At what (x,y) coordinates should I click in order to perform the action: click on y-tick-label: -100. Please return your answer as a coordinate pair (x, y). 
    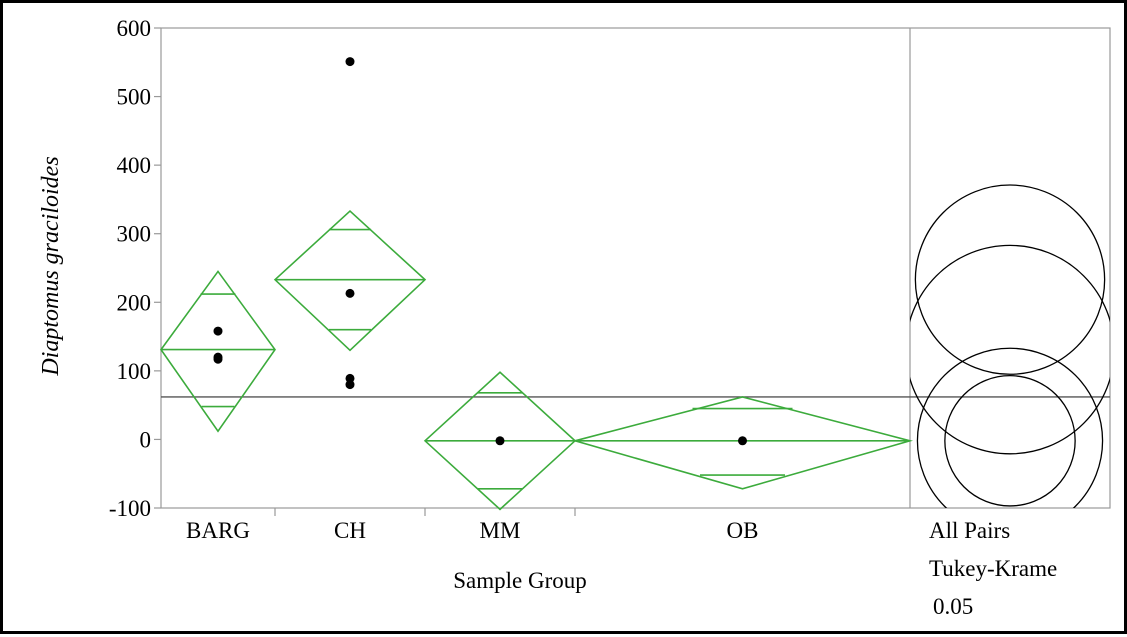
    Looking at the image, I should click on (130, 508).